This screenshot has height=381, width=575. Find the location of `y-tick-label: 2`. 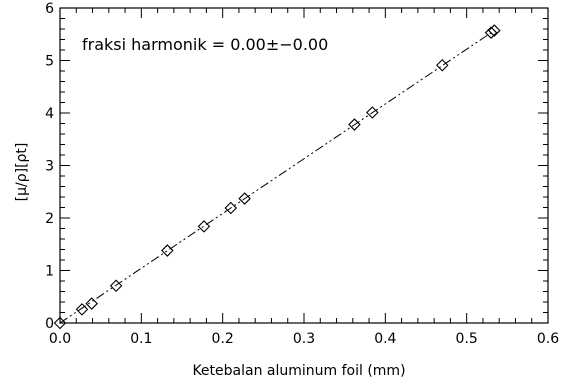

y-tick-label: 2 is located at coordinates (49, 219).